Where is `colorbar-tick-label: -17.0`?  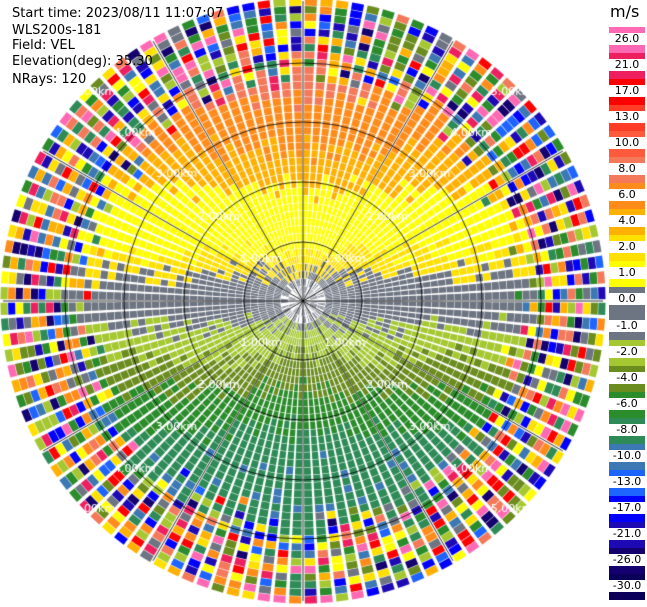
colorbar-tick-label: -17.0 is located at coordinates (627, 507).